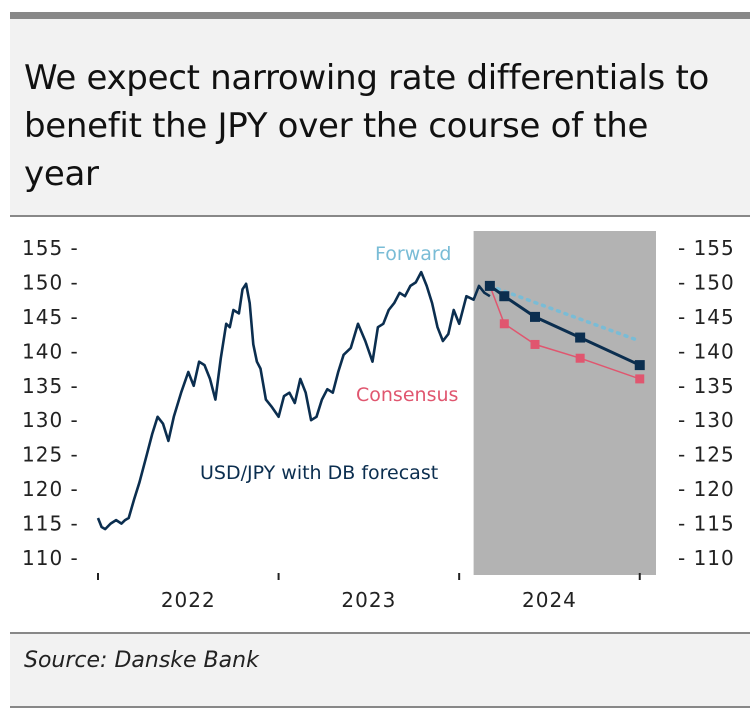 The height and width of the screenshot is (715, 755). I want to click on divider-bottom, so click(380, 633).